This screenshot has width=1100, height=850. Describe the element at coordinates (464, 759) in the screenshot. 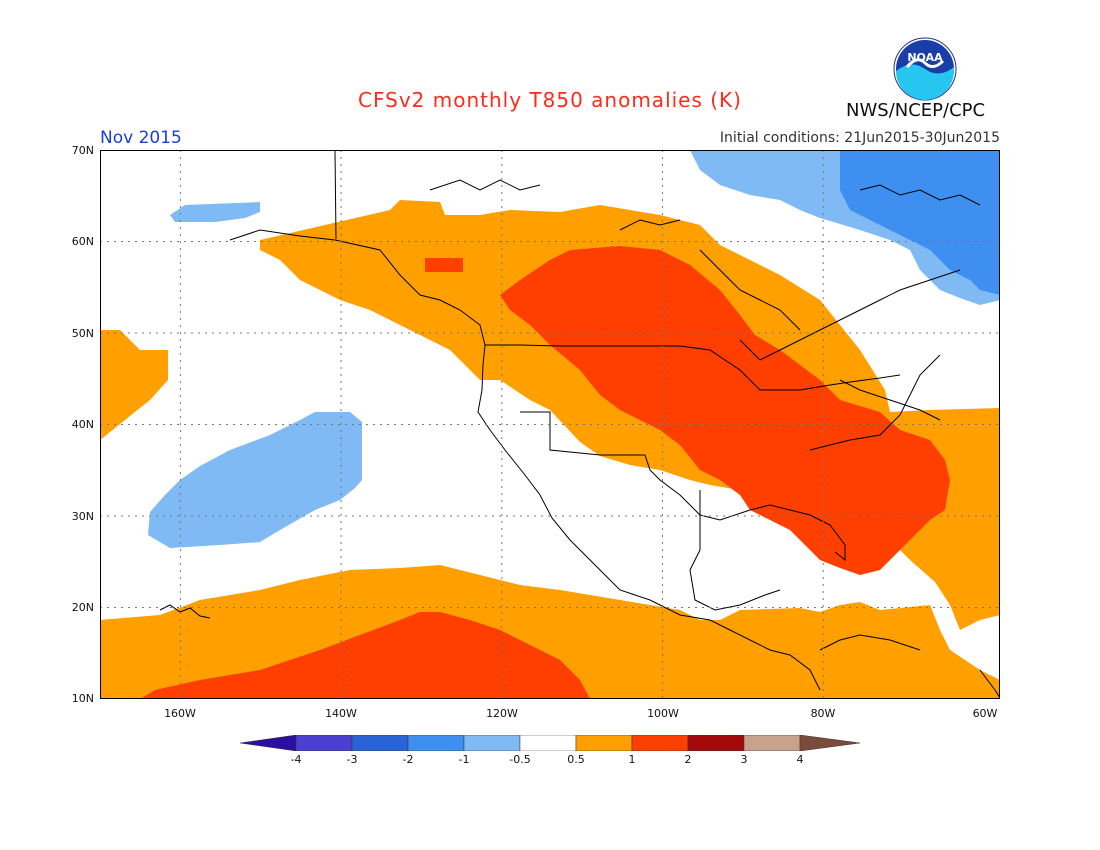

I see `colorbar-label: -1` at that location.